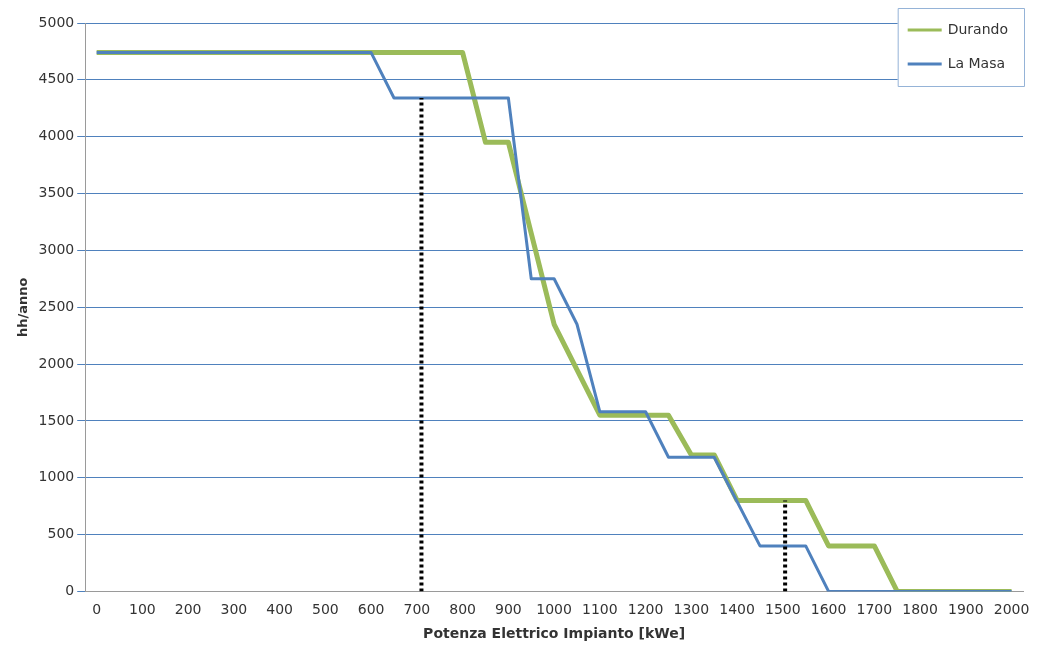  What do you see at coordinates (645, 609) in the screenshot?
I see `x-tick-label: 1200` at bounding box center [645, 609].